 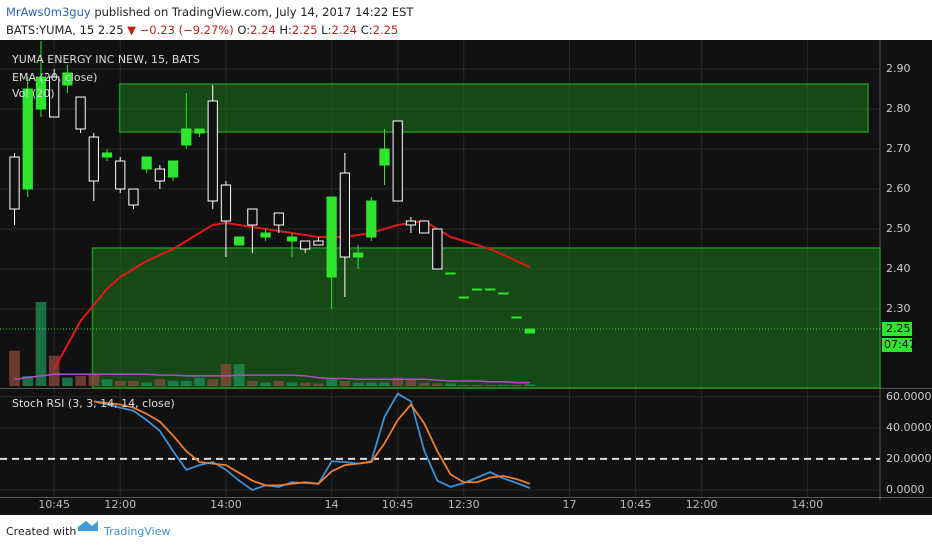 What do you see at coordinates (332, 504) in the screenshot?
I see `x-tick-label: 14` at bounding box center [332, 504].